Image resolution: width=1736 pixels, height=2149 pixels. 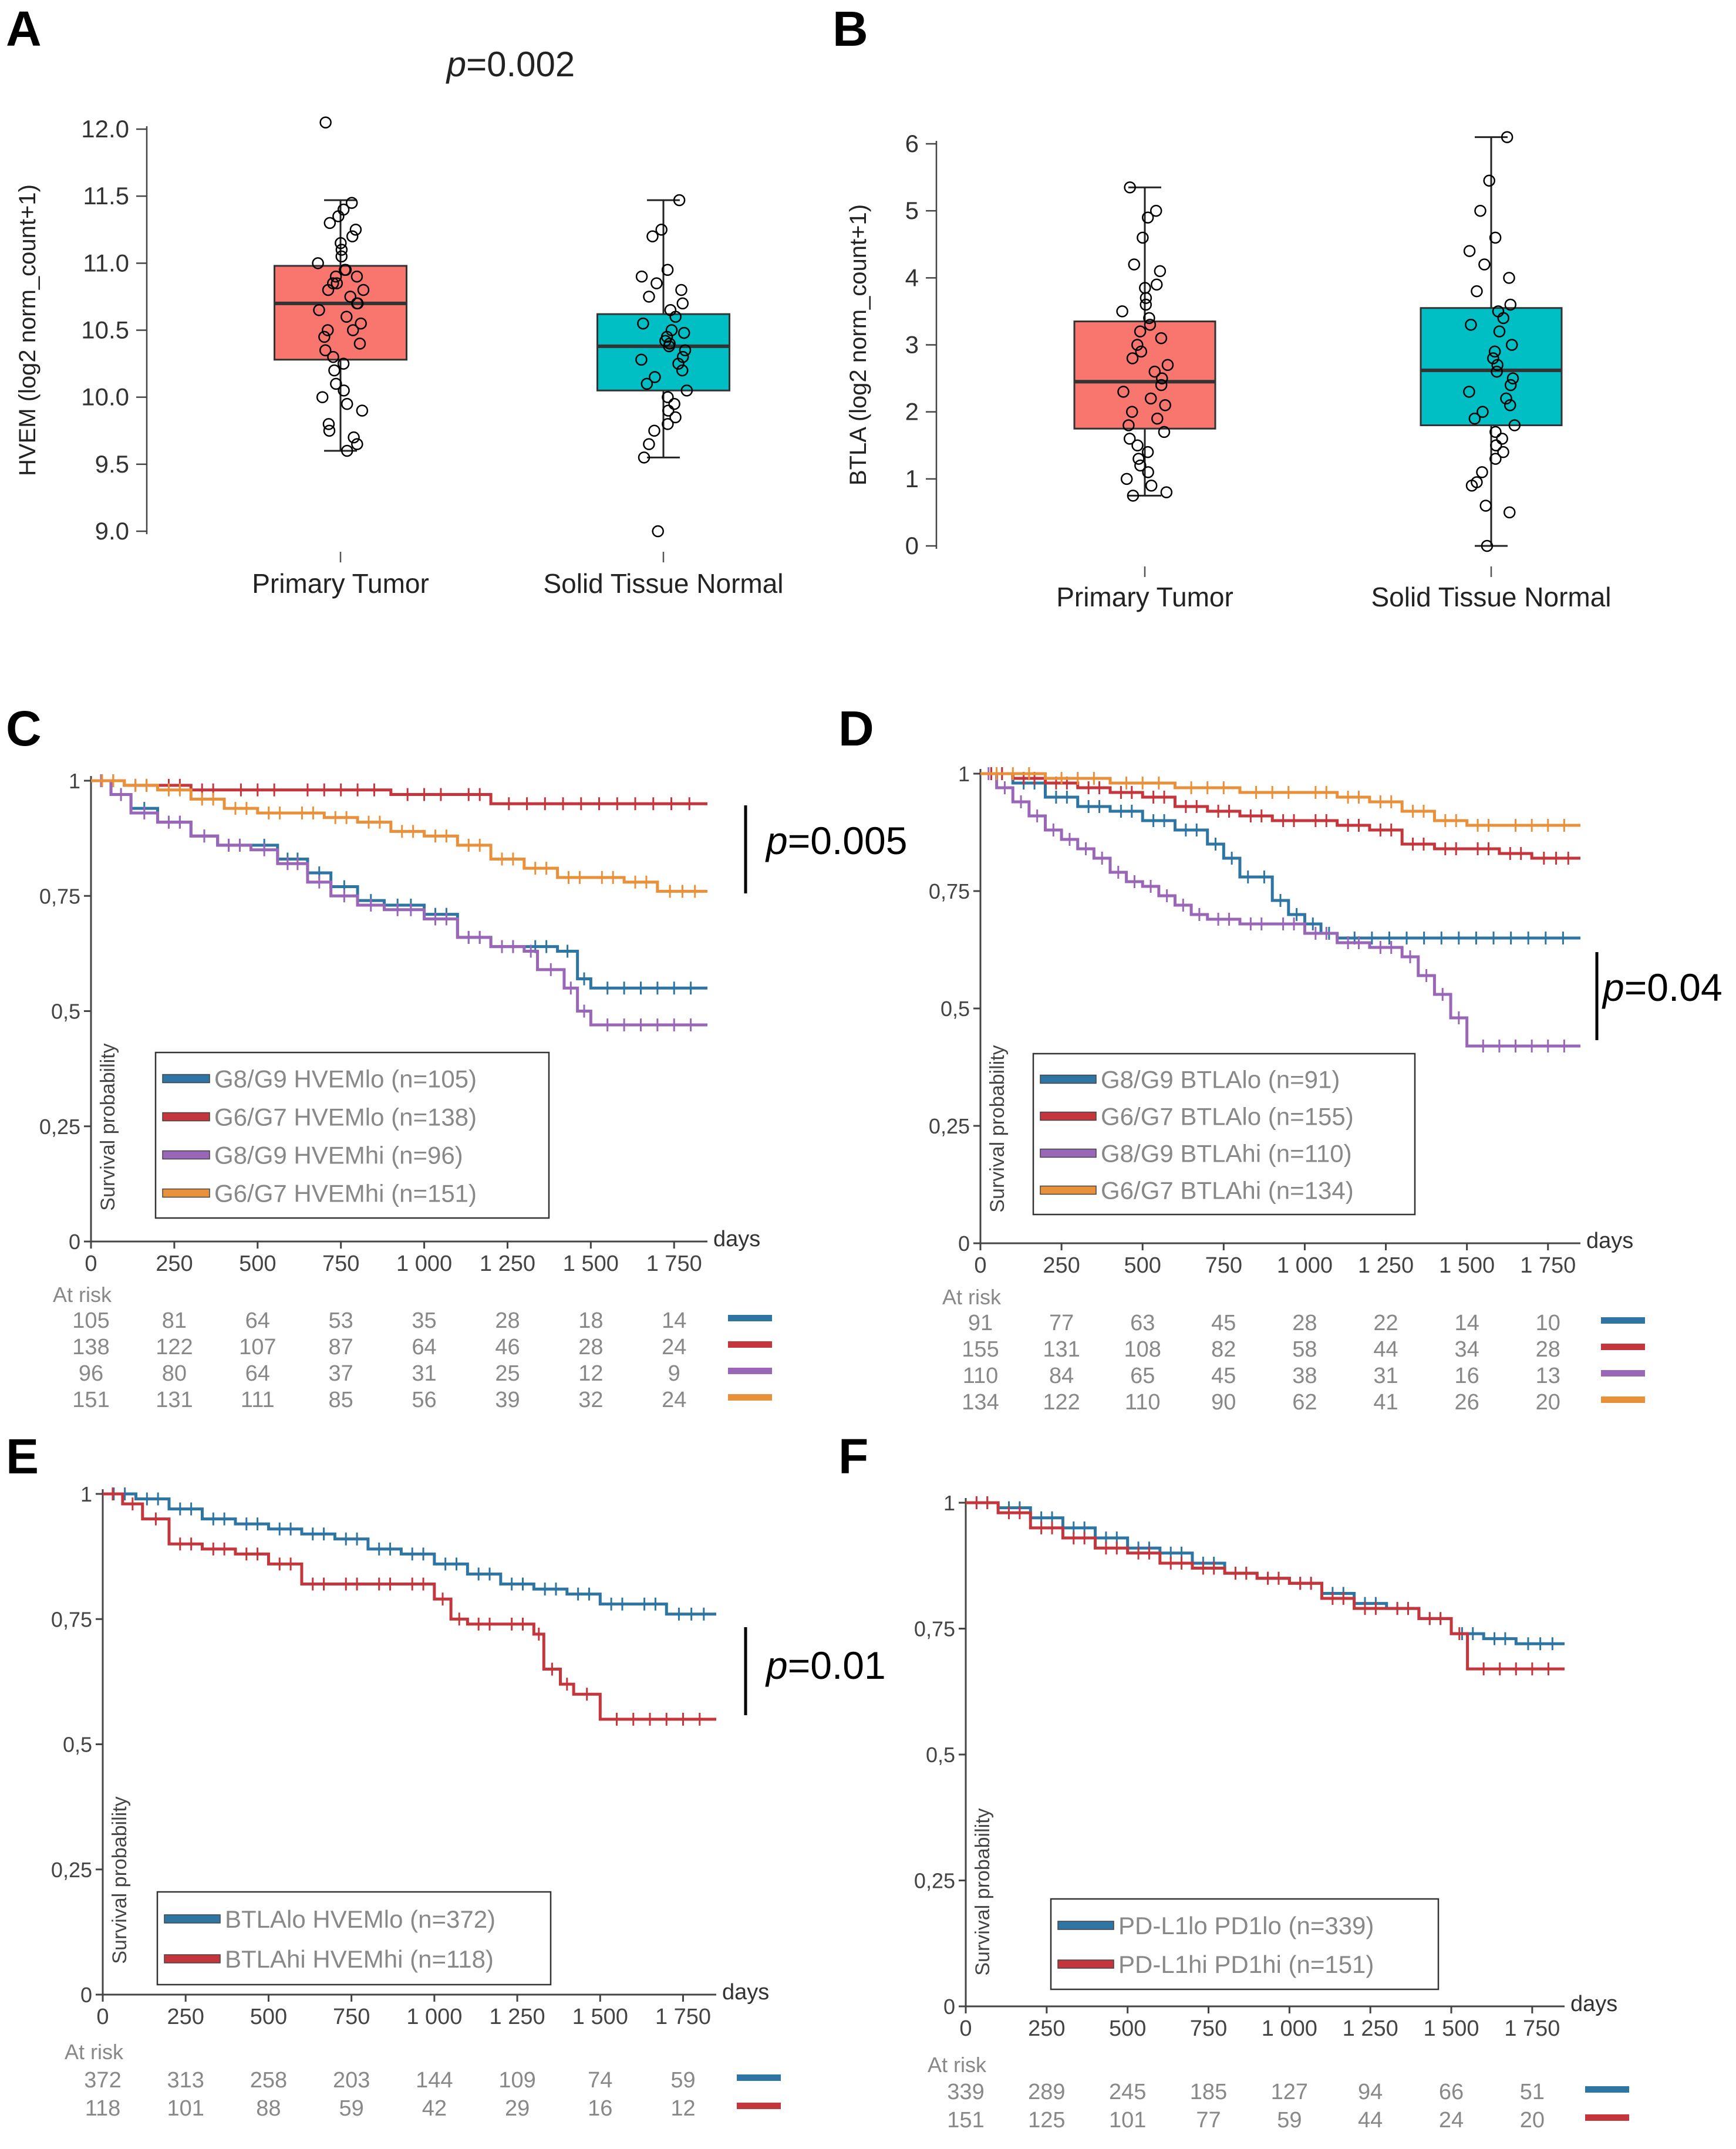 What do you see at coordinates (341, 1347) in the screenshot?
I see `at-risk-count: 87` at bounding box center [341, 1347].